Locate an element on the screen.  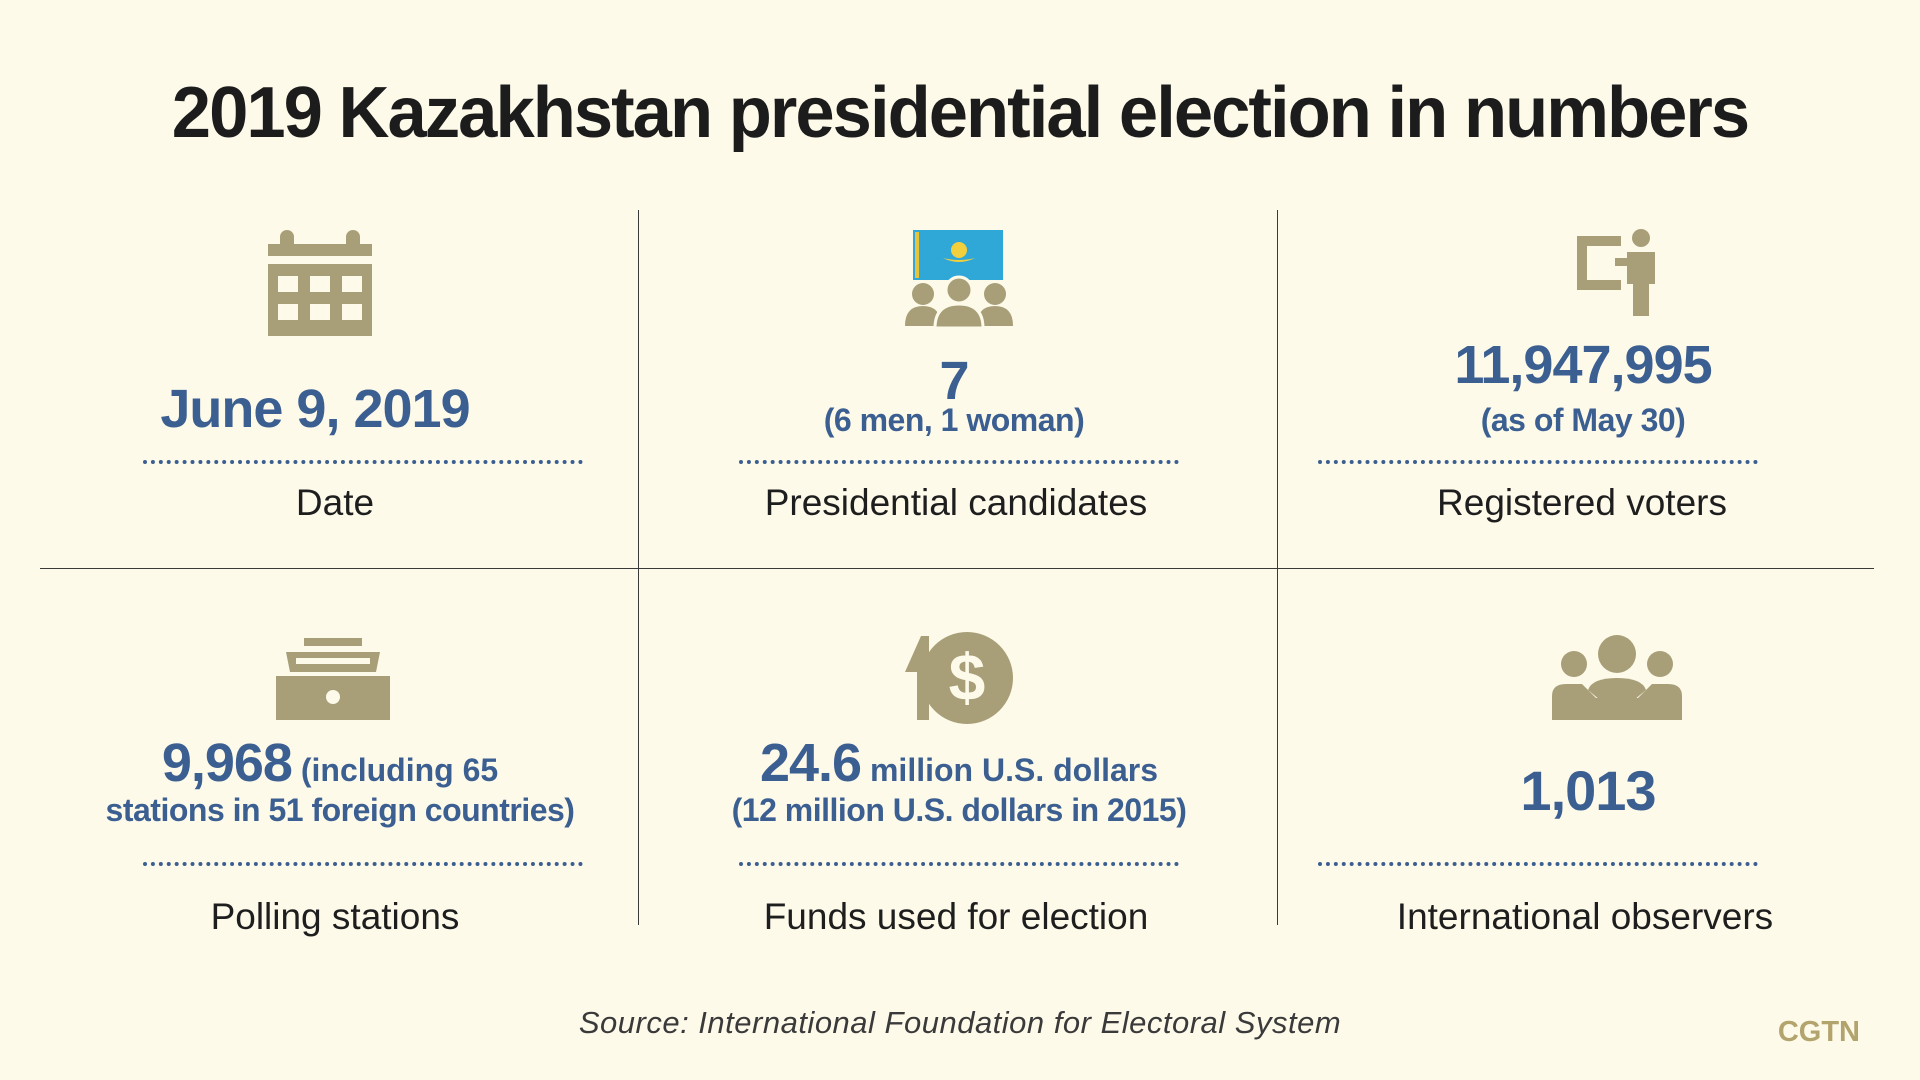
polling-detail-inline: (including 65 is located at coordinates (395, 770).